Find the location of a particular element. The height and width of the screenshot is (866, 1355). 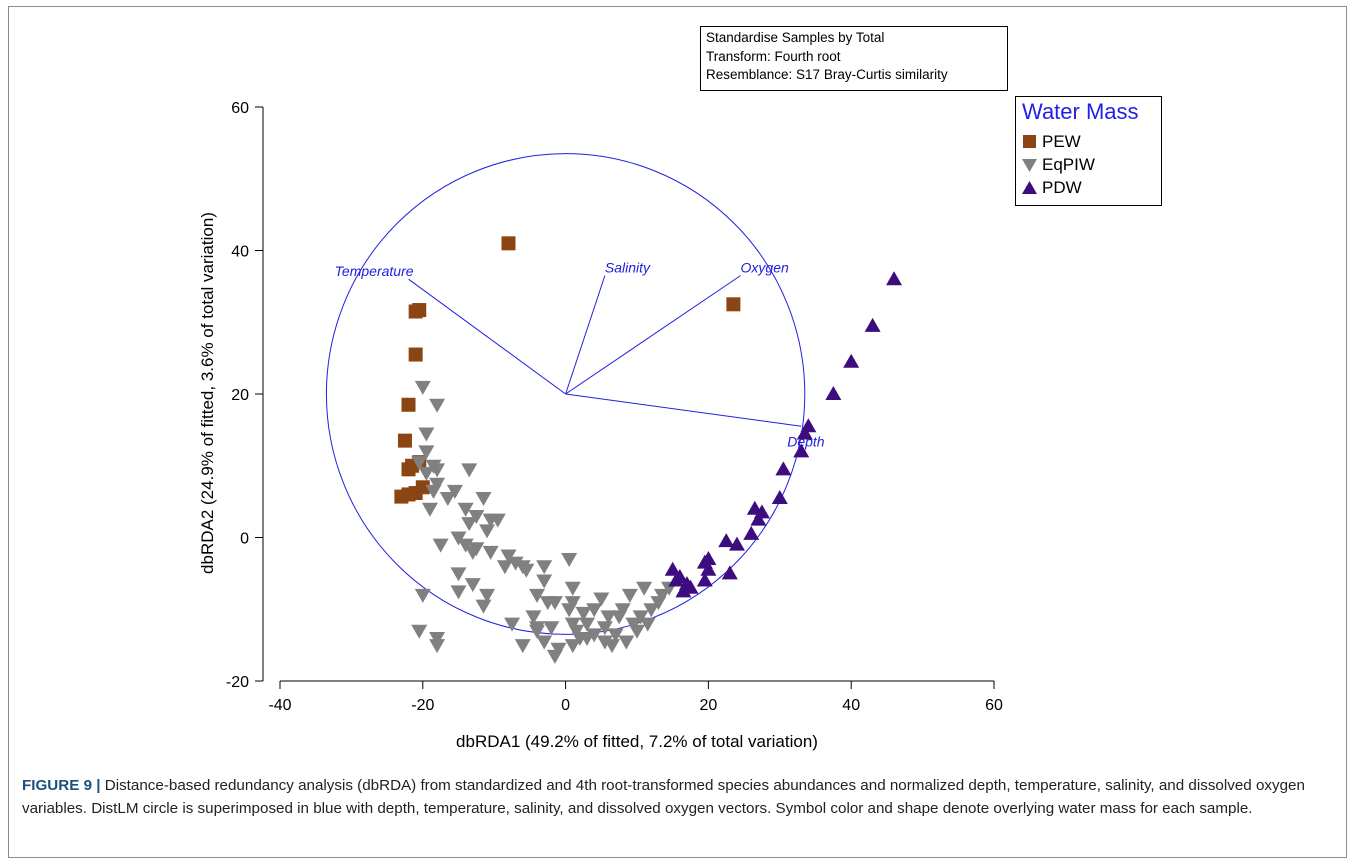

x-tick-label: -40 is located at coordinates (279, 705).